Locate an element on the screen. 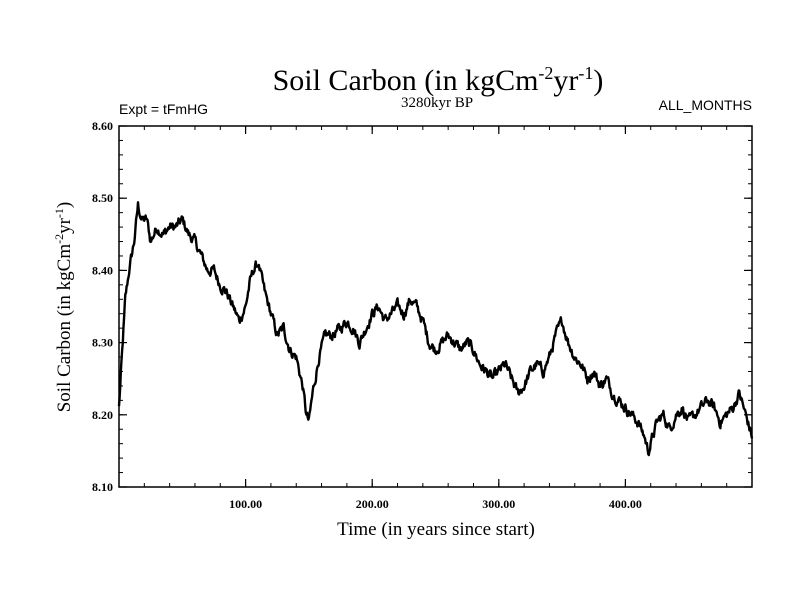 This screenshot has width=800, height=600. period-label: 3280kyr BP is located at coordinates (437, 103).